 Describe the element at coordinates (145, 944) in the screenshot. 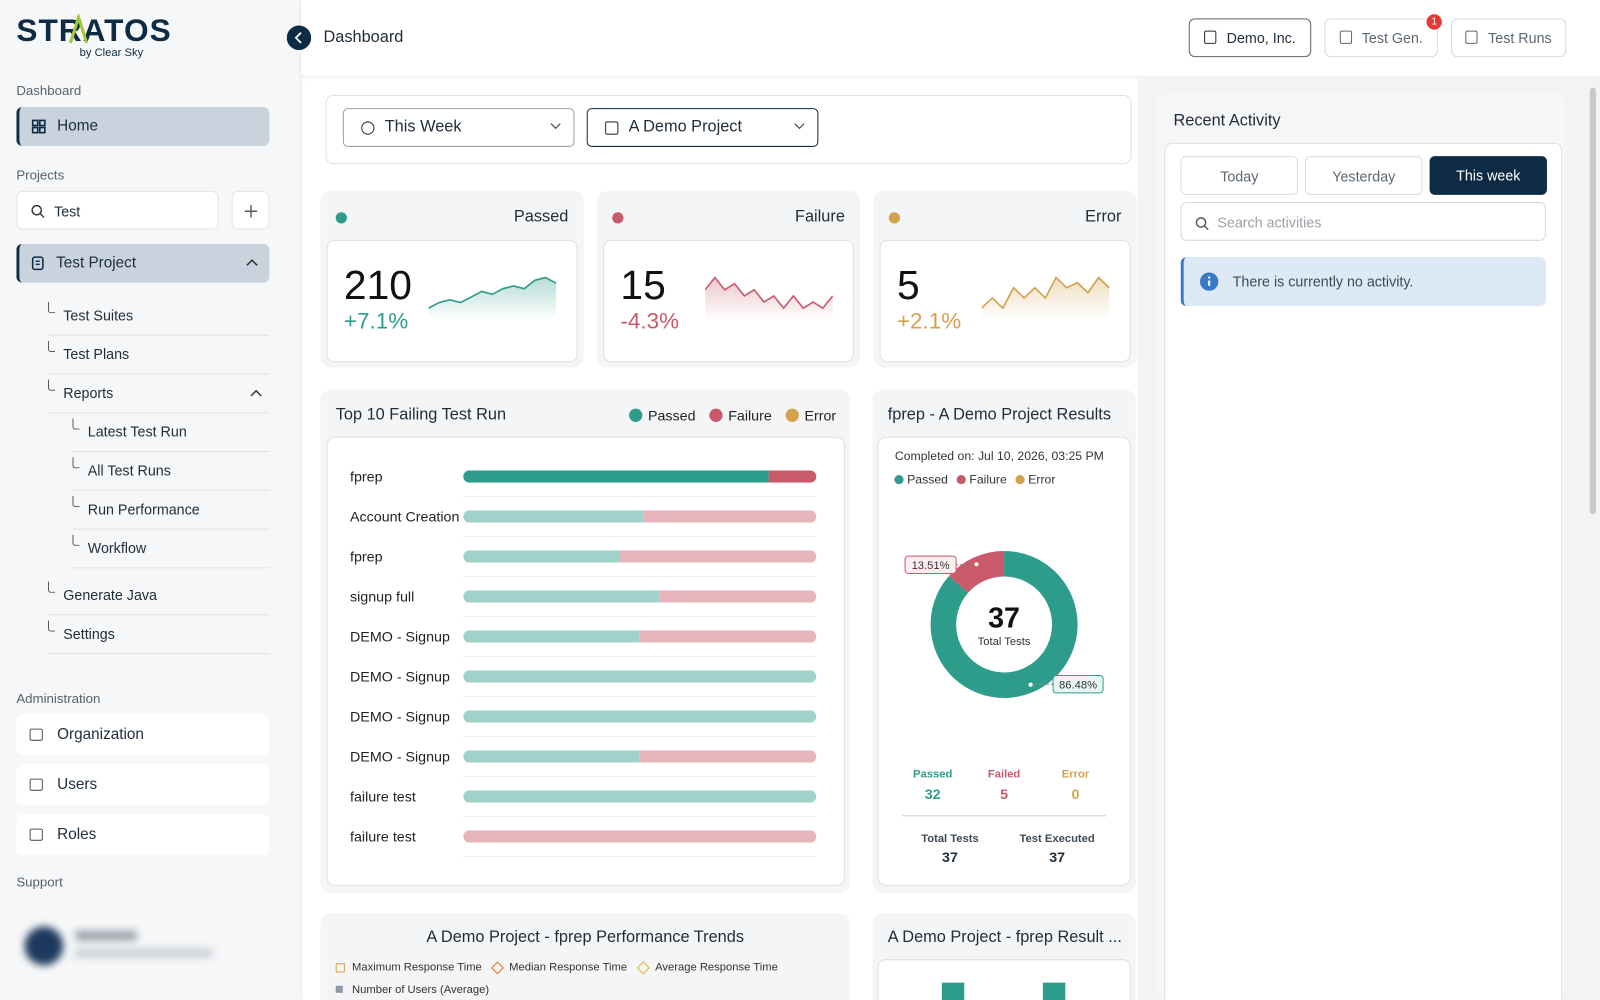

I see `user-profile` at that location.